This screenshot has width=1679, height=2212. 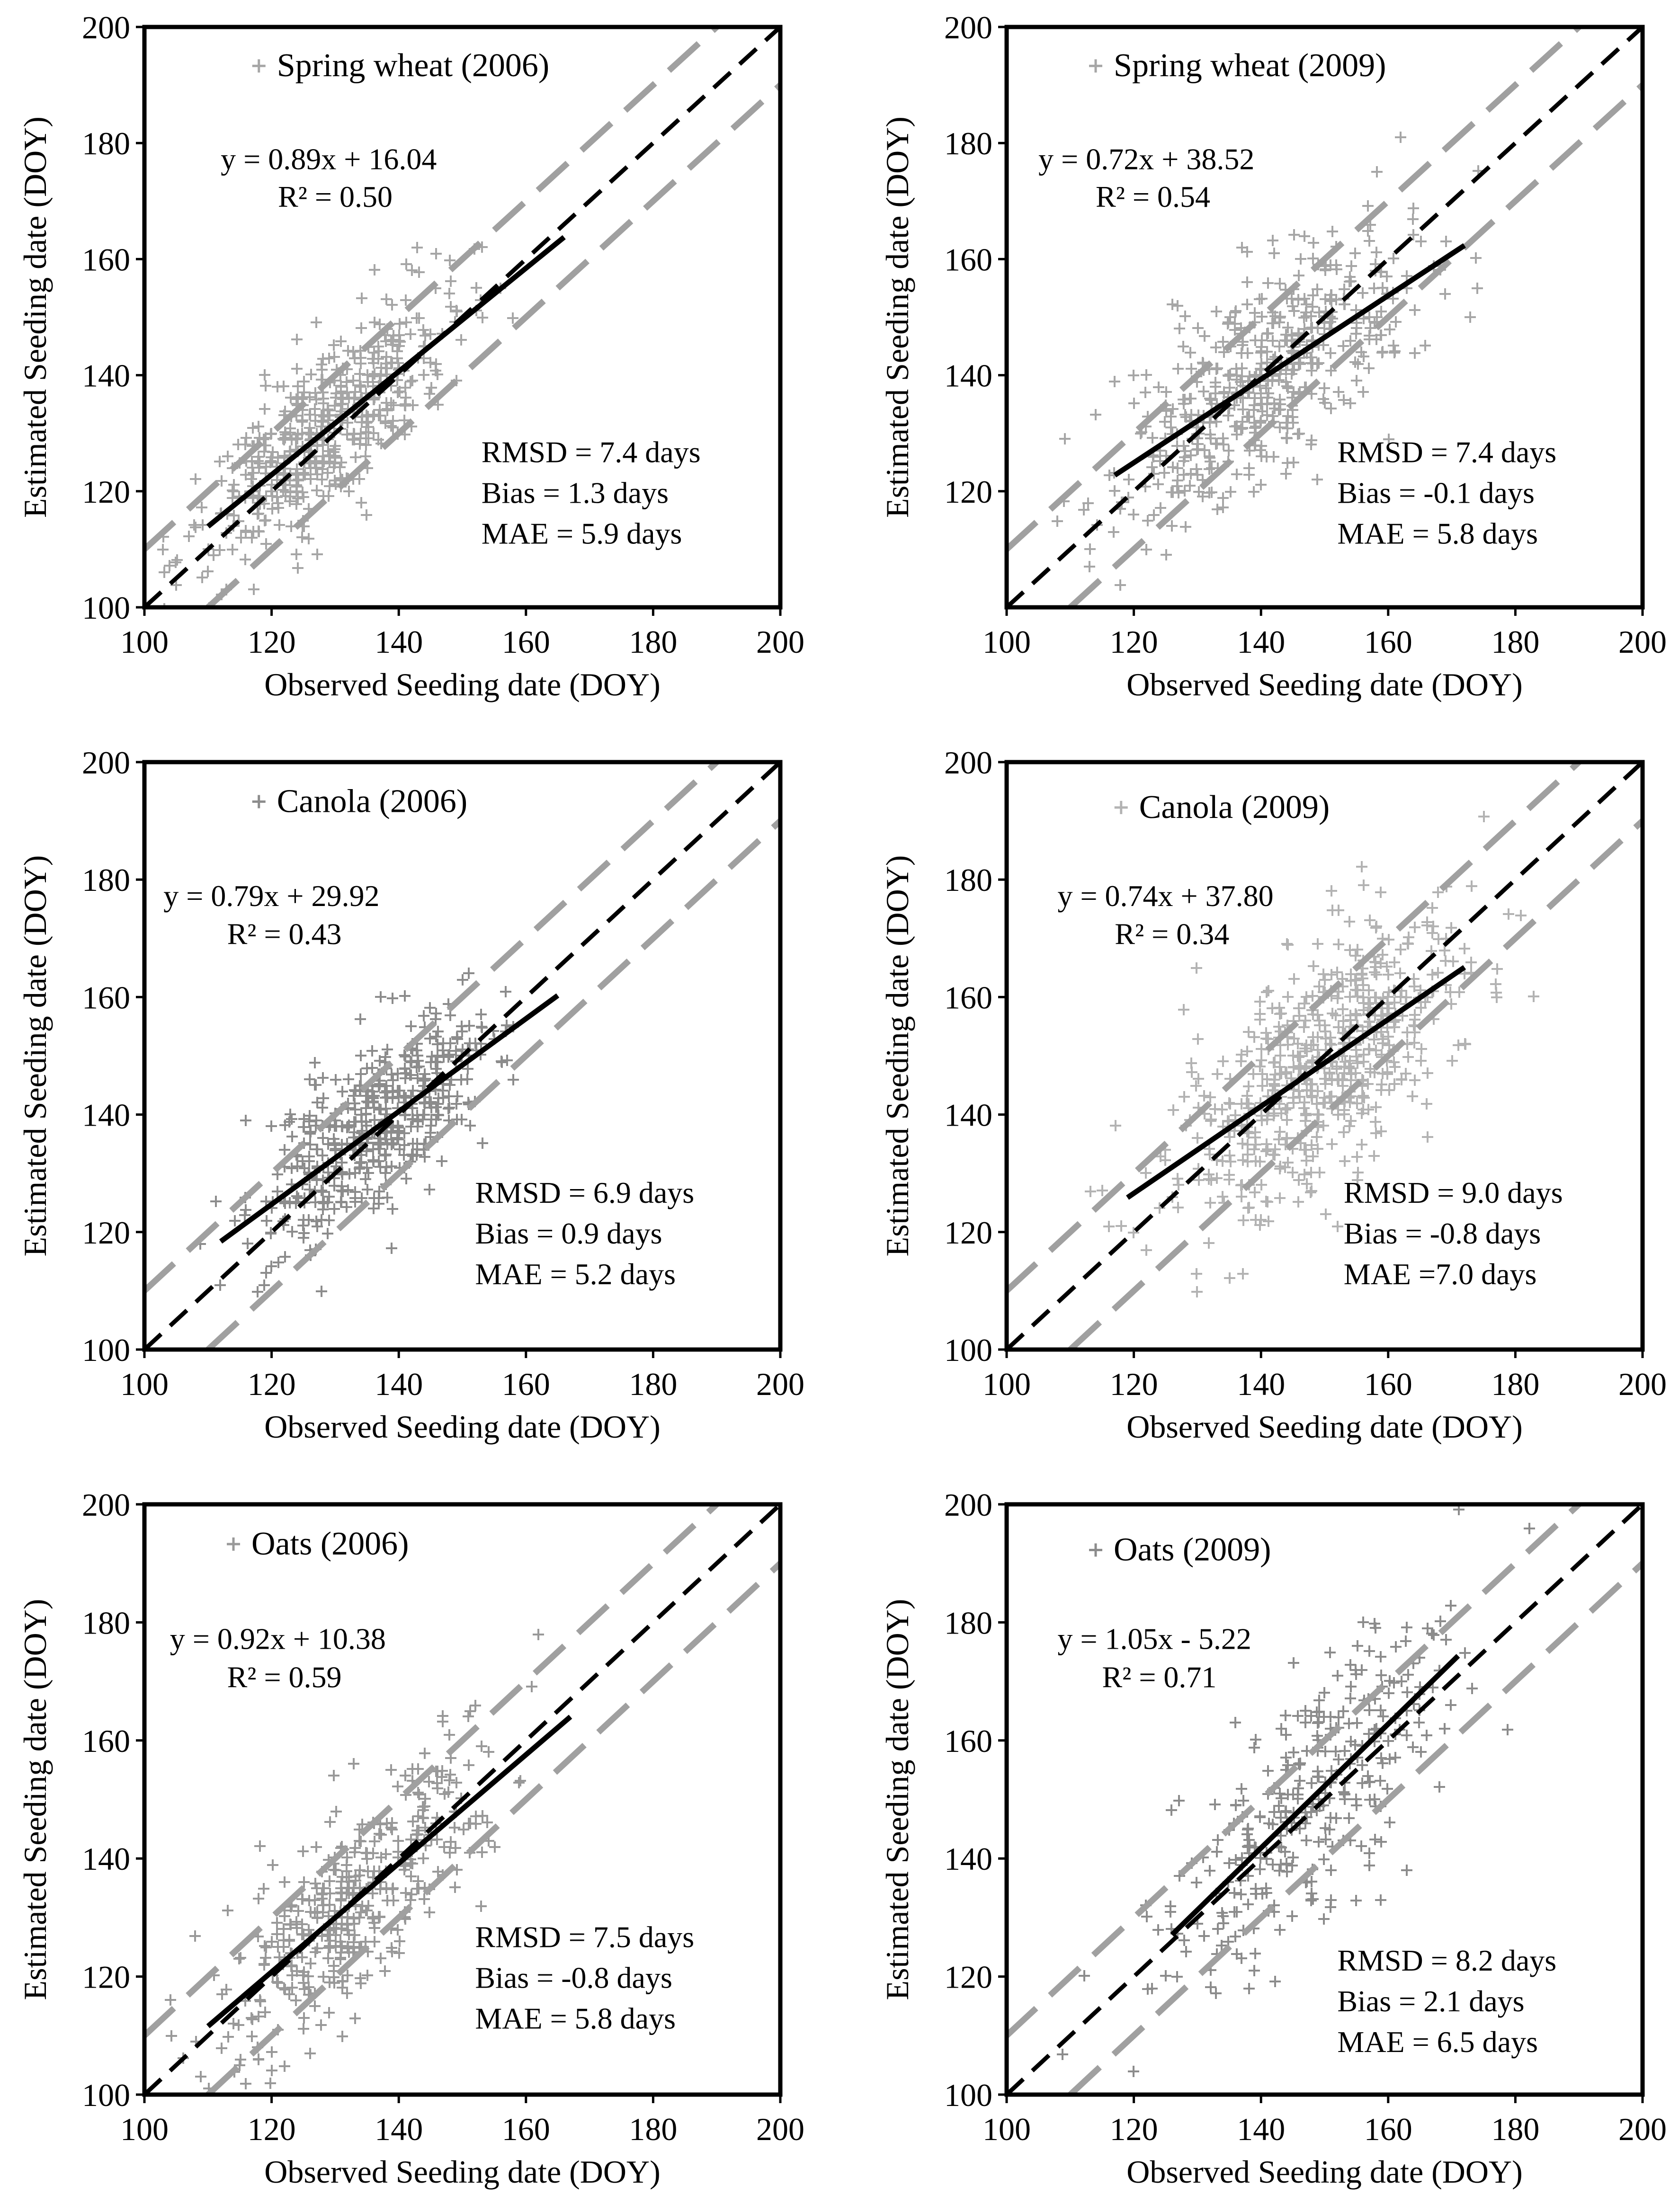 I want to click on plot-area, so click(x=1325, y=1056).